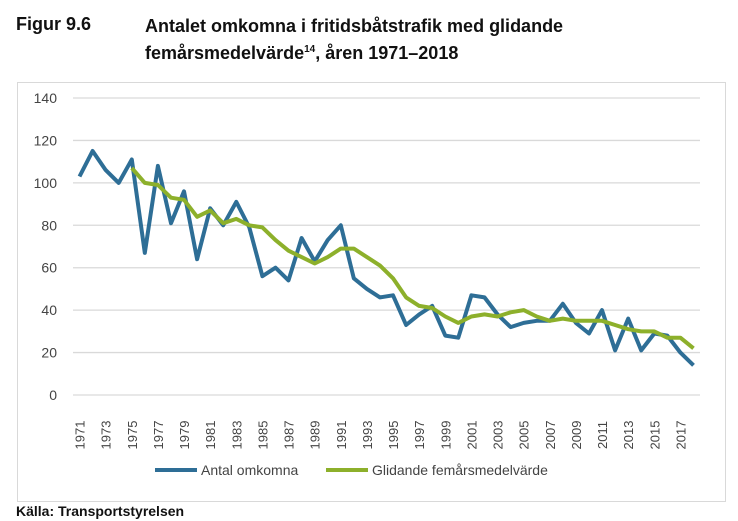  I want to click on x-tick-label: 1979, so click(184, 435).